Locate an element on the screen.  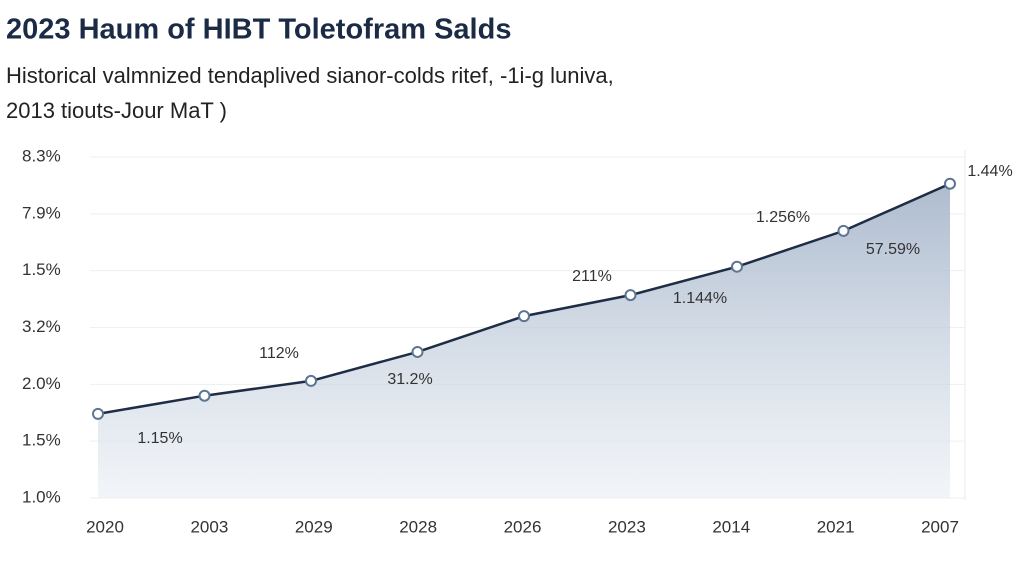
data-label: 112% is located at coordinates (279, 353).